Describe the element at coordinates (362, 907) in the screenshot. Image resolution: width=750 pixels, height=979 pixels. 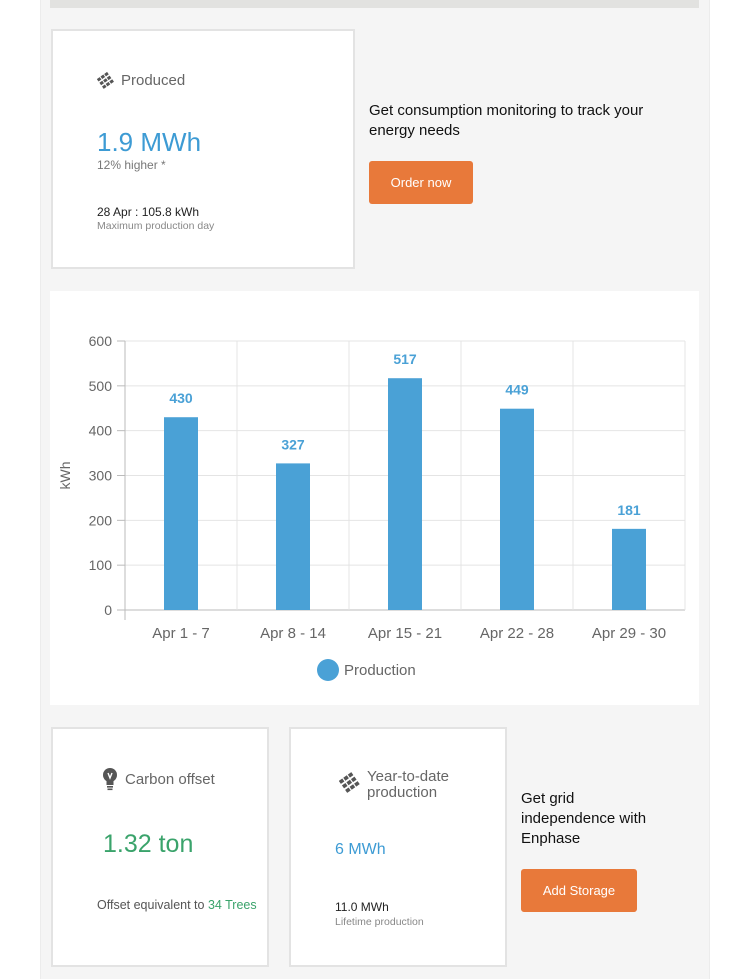
I see `lifetime-production-value: 11.0 MWh` at that location.